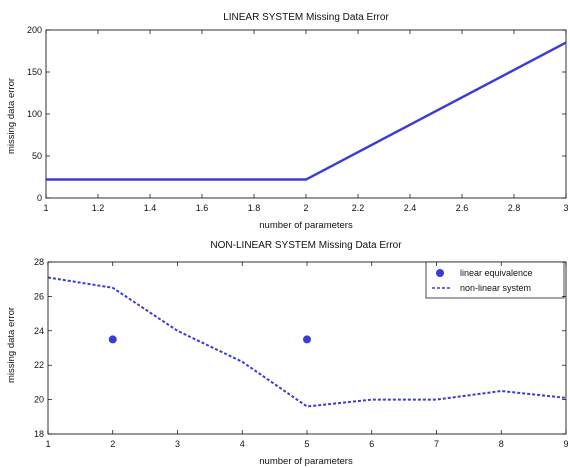 The image size is (570, 468). What do you see at coordinates (39, 331) in the screenshot?
I see `y-tick-label: 24` at bounding box center [39, 331].